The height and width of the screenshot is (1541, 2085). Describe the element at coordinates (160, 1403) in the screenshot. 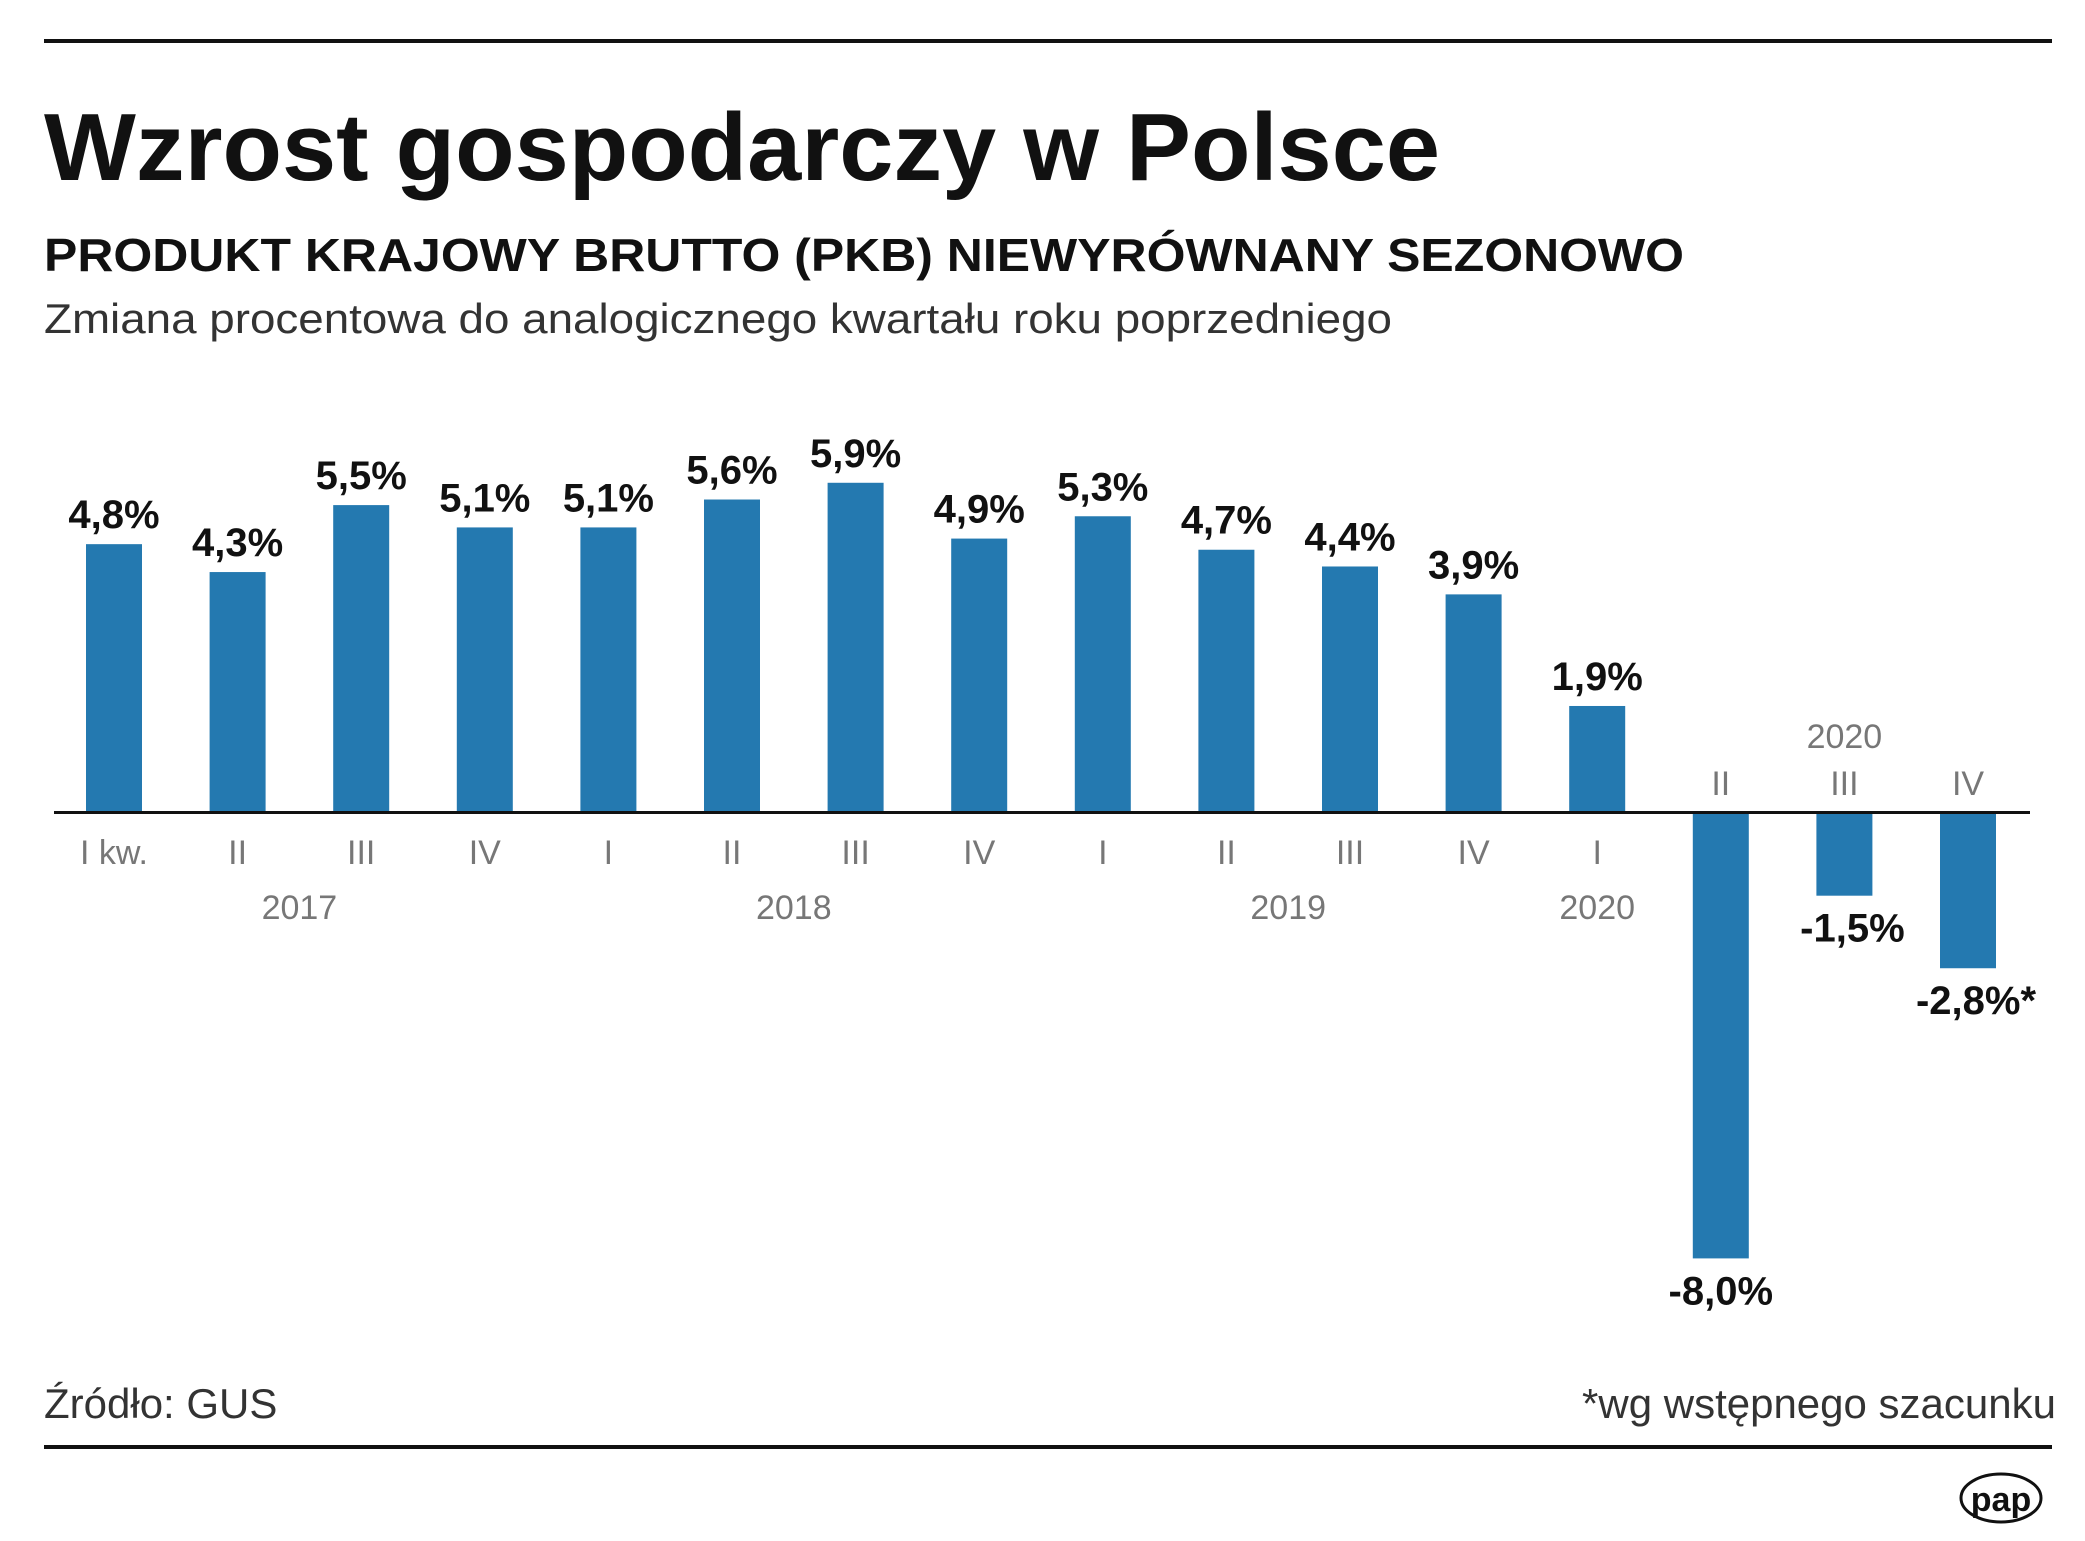

I see `source-text: Źródło: GUS` at that location.